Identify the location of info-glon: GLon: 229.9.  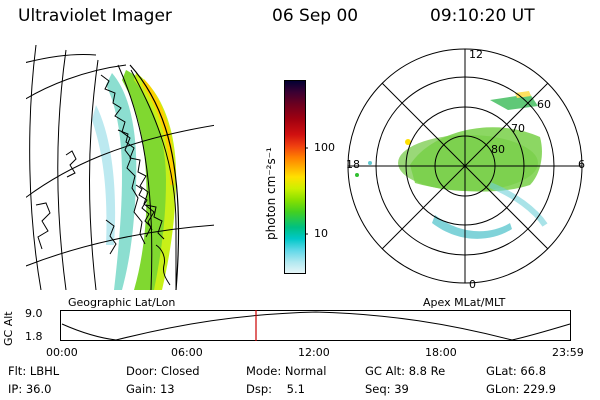
(521, 389).